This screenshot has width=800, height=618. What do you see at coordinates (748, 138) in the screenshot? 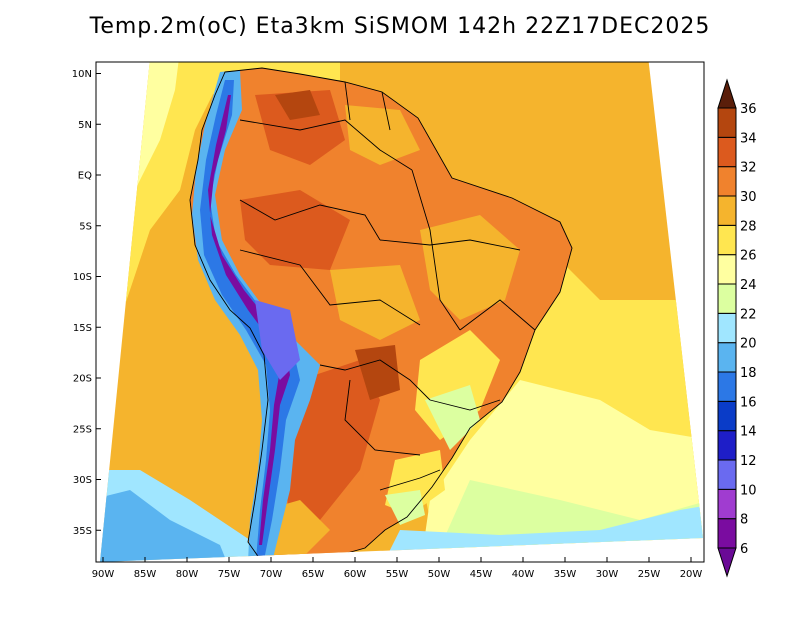
I see `colorbar-label: 34` at bounding box center [748, 138].